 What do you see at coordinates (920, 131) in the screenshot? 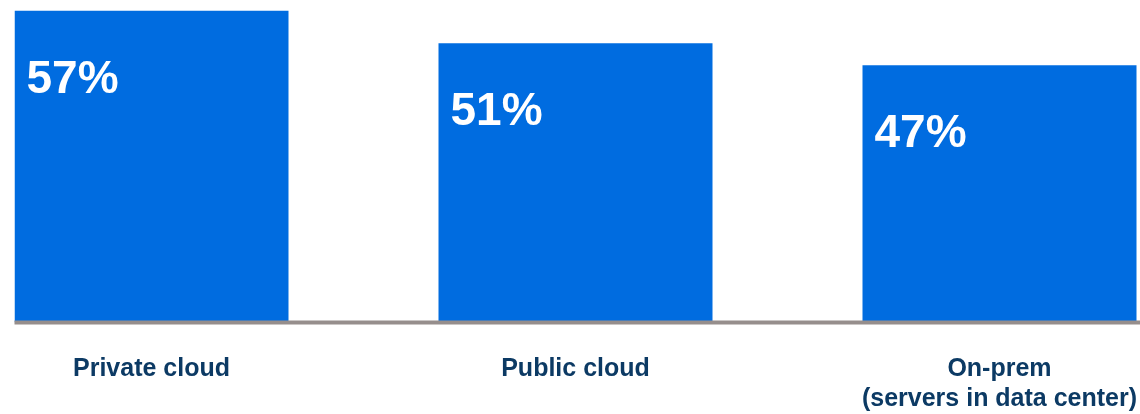
I see `data-label: 47%` at bounding box center [920, 131].